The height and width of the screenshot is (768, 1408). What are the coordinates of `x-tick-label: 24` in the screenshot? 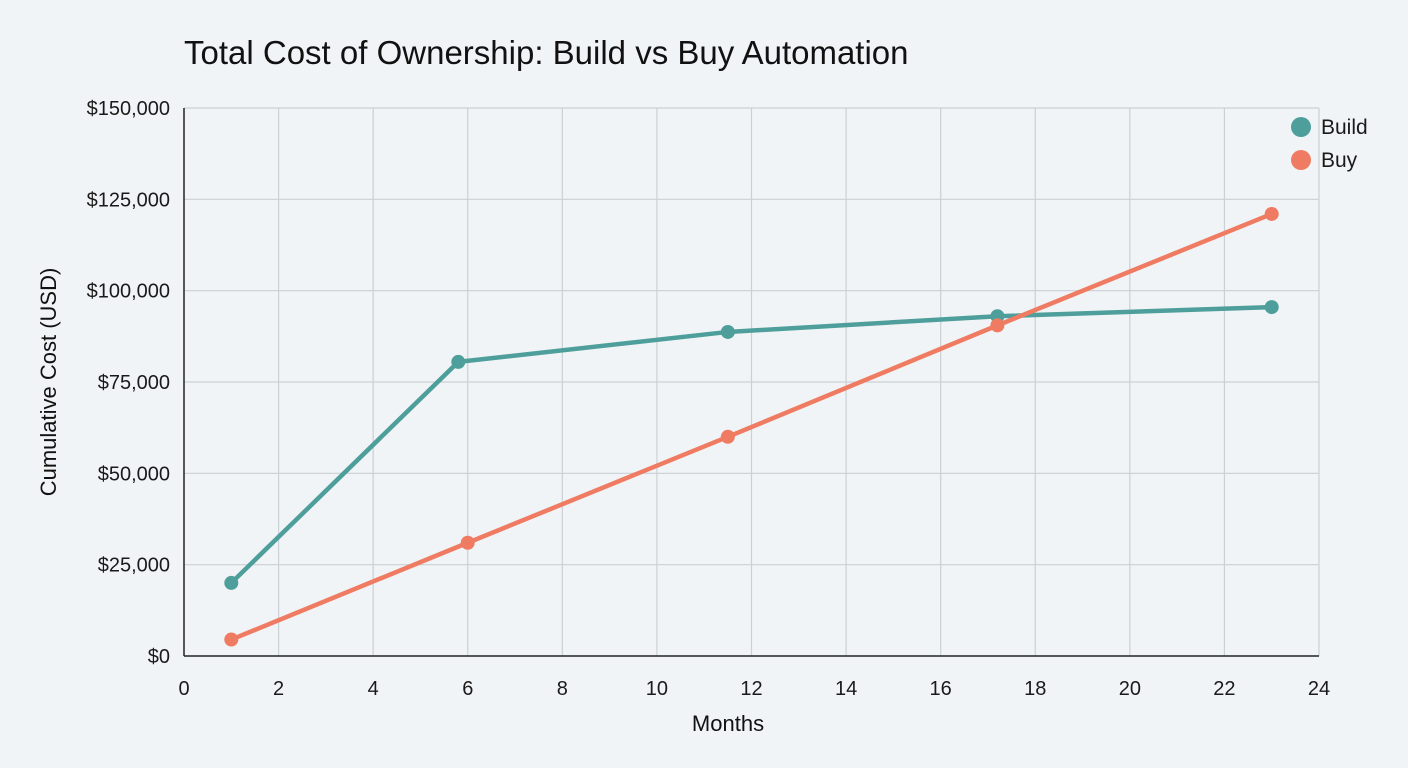 It's located at (1319, 689).